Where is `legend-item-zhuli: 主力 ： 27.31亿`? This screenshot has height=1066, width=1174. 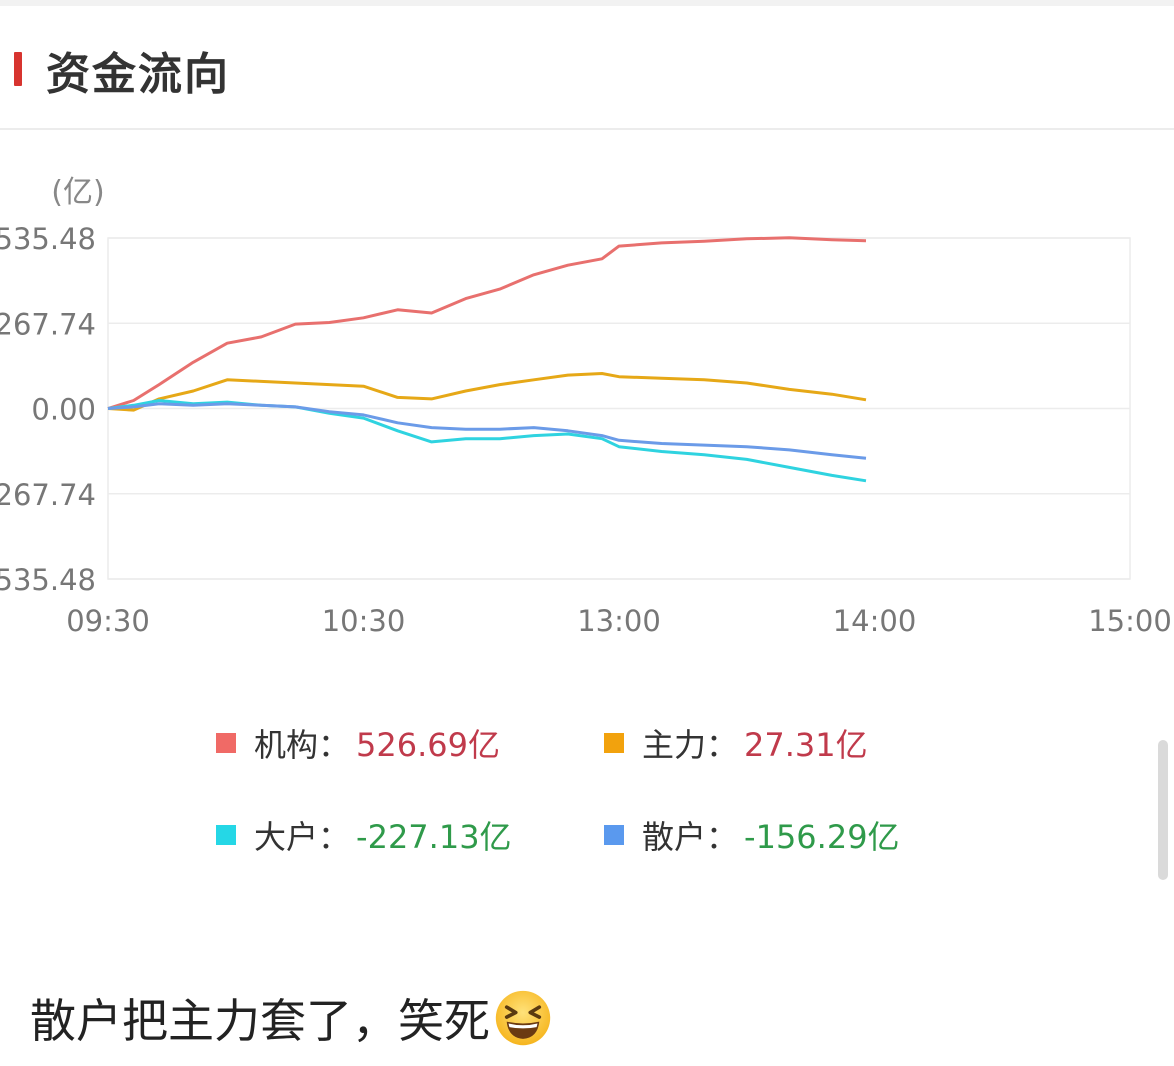 legend-item-zhuli: 主力 ： 27.31亿 is located at coordinates (736, 743).